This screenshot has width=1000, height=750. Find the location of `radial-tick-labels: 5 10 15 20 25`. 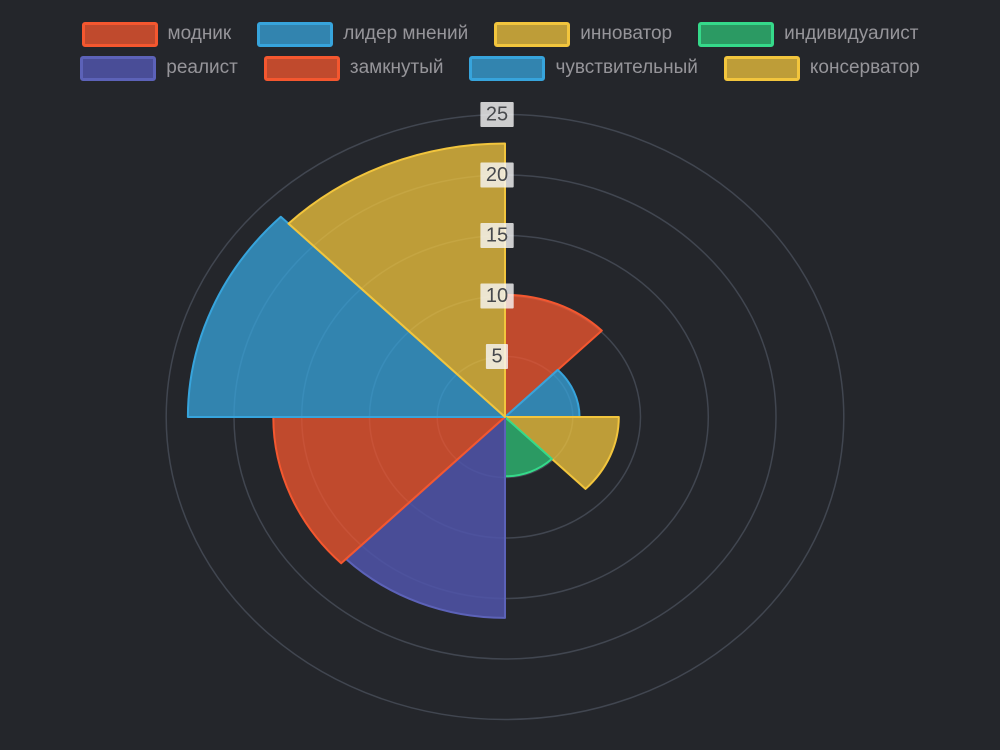

radial-tick-labels: 5 10 15 20 25 is located at coordinates (497, 235).